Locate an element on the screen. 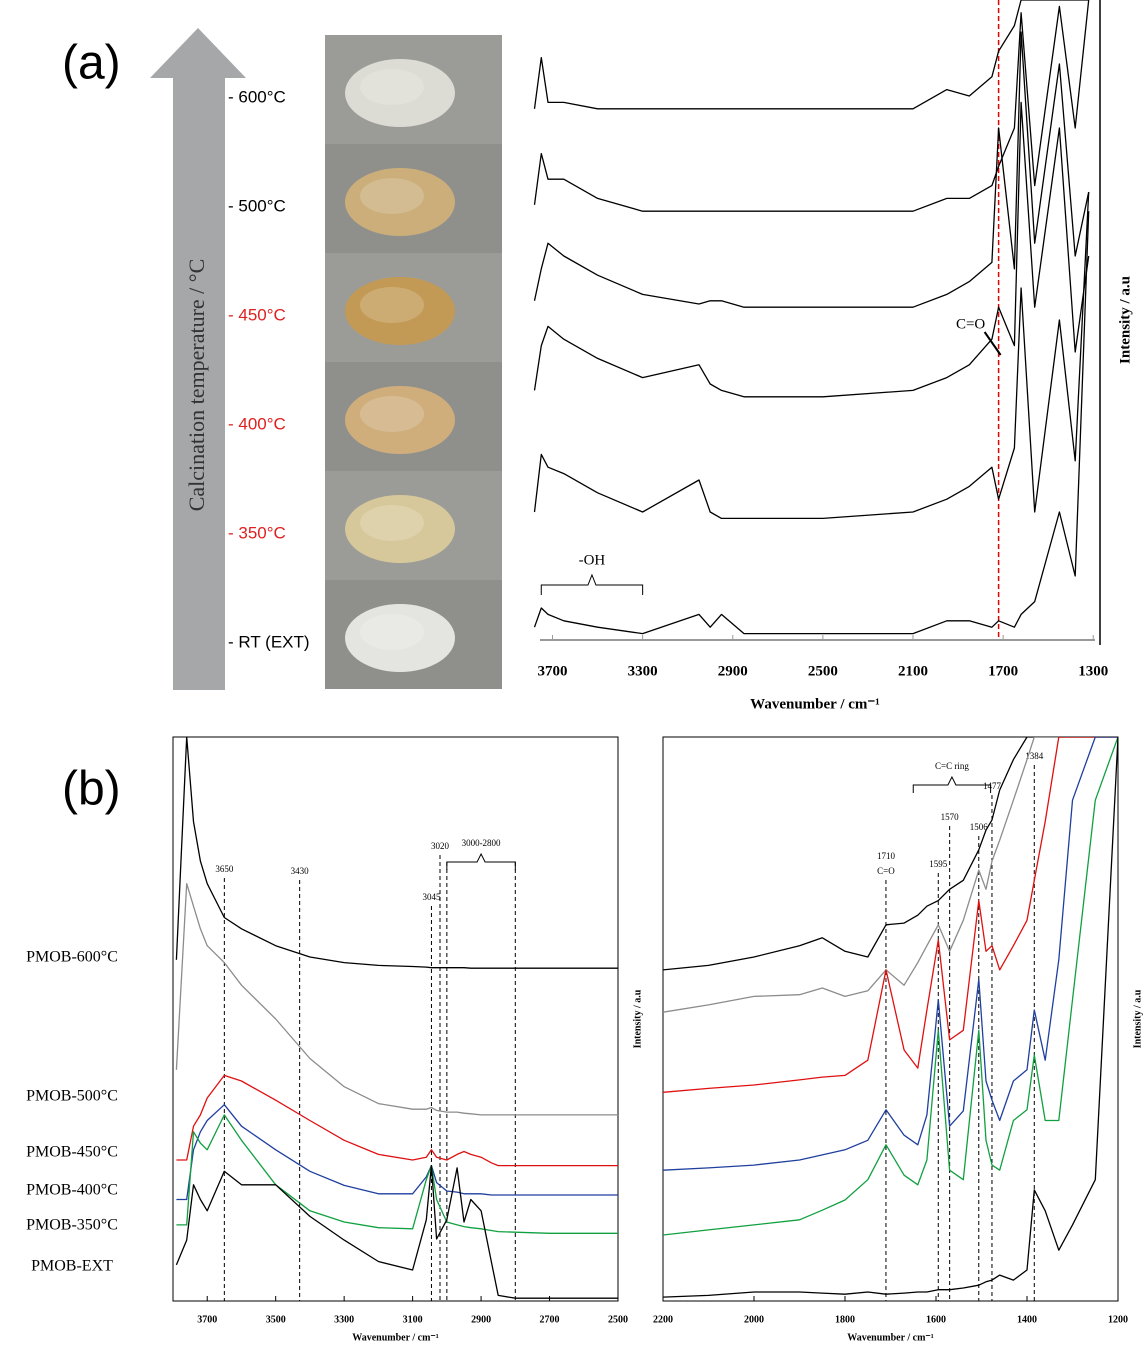 This screenshot has width=1144, height=1347. peak-label: 3430 is located at coordinates (300, 871).